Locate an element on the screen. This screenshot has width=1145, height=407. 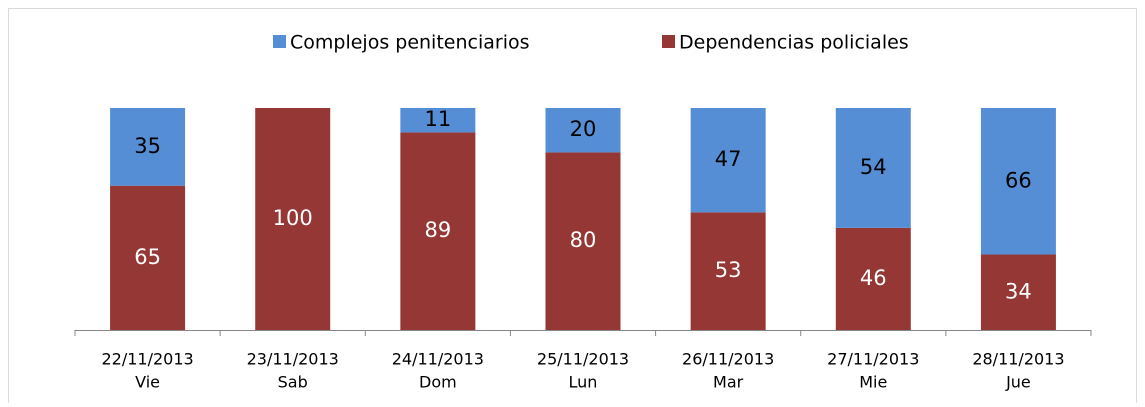
value-label: 20 is located at coordinates (583, 129).